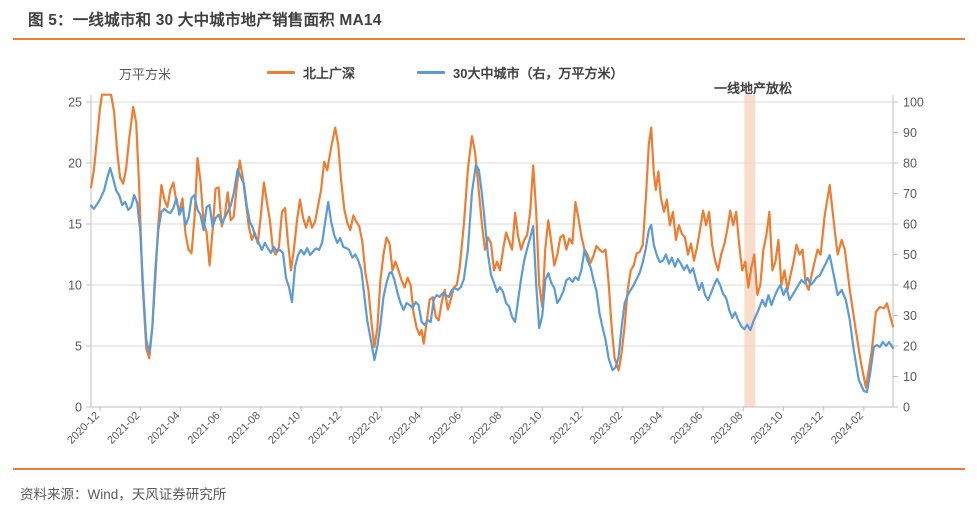 The height and width of the screenshot is (519, 977). Describe the element at coordinates (123, 494) in the screenshot. I see `source-note: 资料来源：Wind，天风证券研究所` at that location.